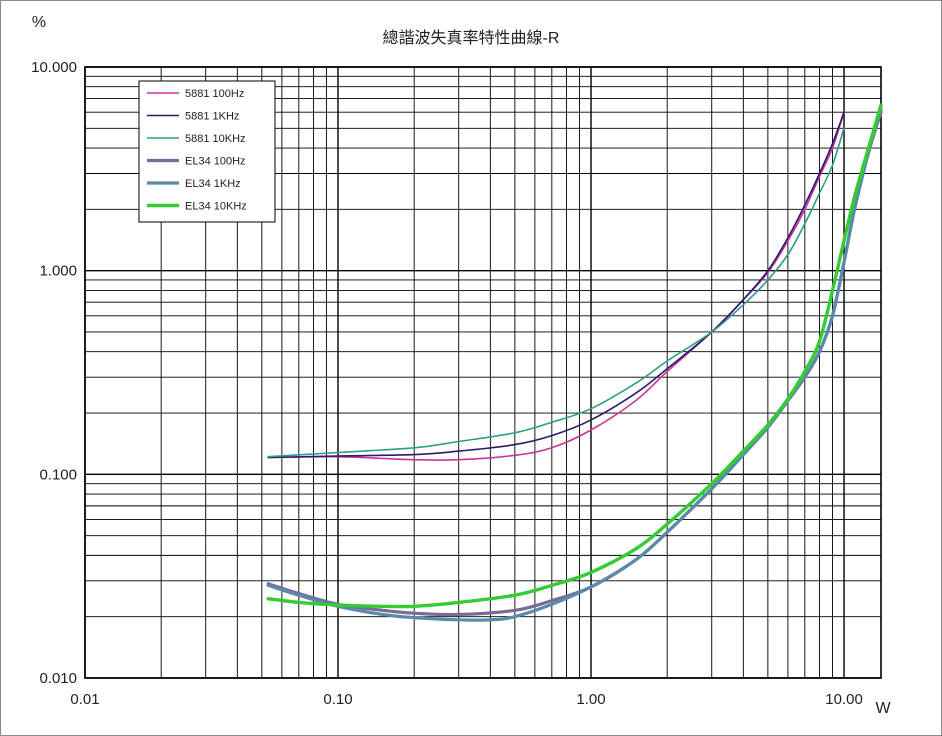 The width and height of the screenshot is (942, 736). Describe the element at coordinates (213, 184) in the screenshot. I see `legend-label: EL34 1KHz` at that location.